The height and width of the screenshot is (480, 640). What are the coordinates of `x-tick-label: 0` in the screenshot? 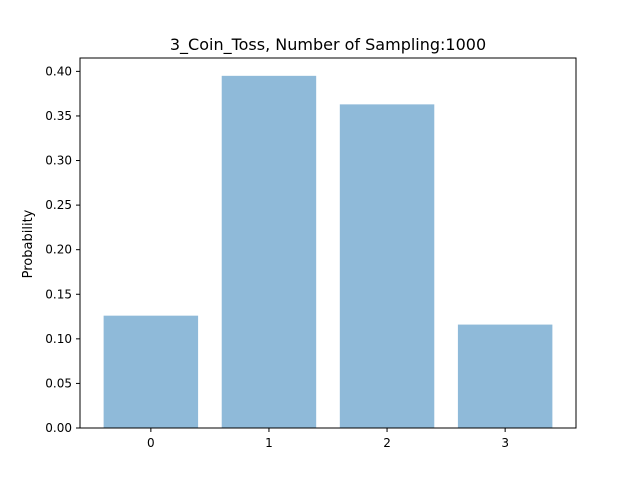 It's located at (151, 443).